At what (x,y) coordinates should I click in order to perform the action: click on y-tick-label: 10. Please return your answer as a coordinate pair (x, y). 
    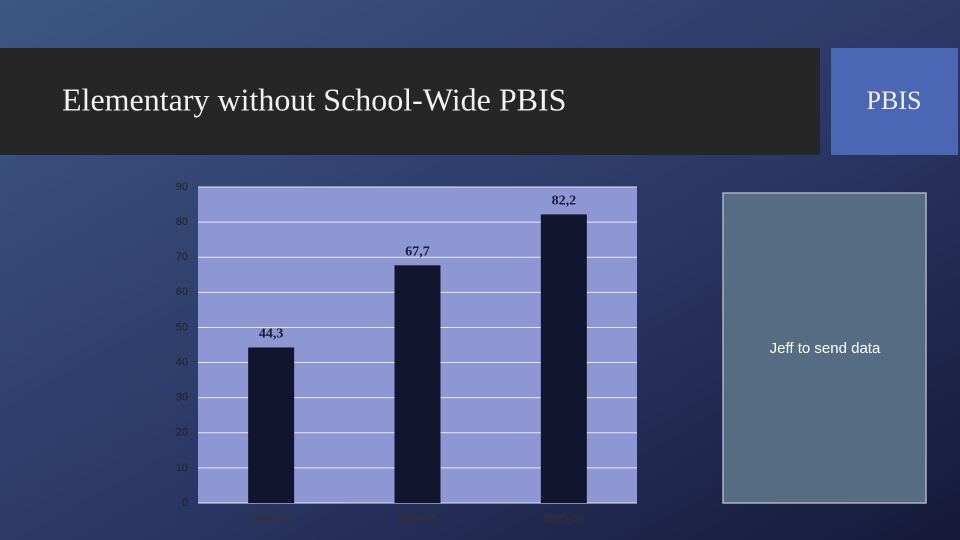
    Looking at the image, I should click on (182, 468).